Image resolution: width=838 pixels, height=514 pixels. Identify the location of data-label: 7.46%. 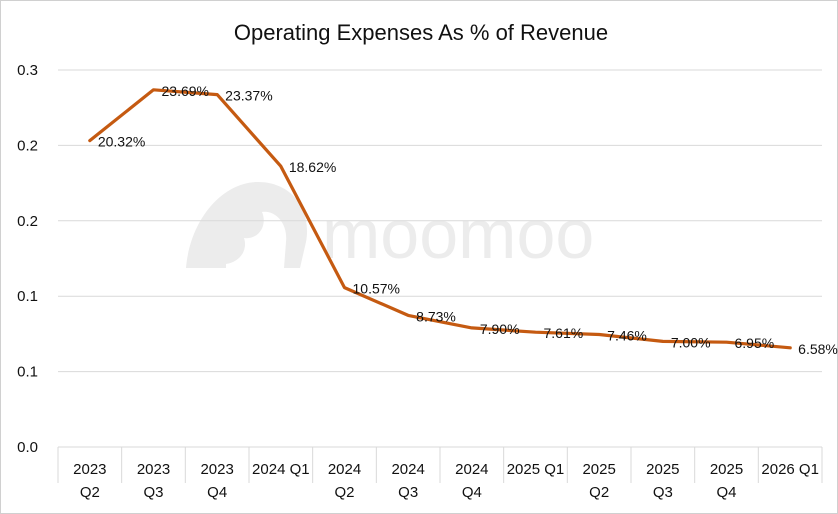
(627, 336).